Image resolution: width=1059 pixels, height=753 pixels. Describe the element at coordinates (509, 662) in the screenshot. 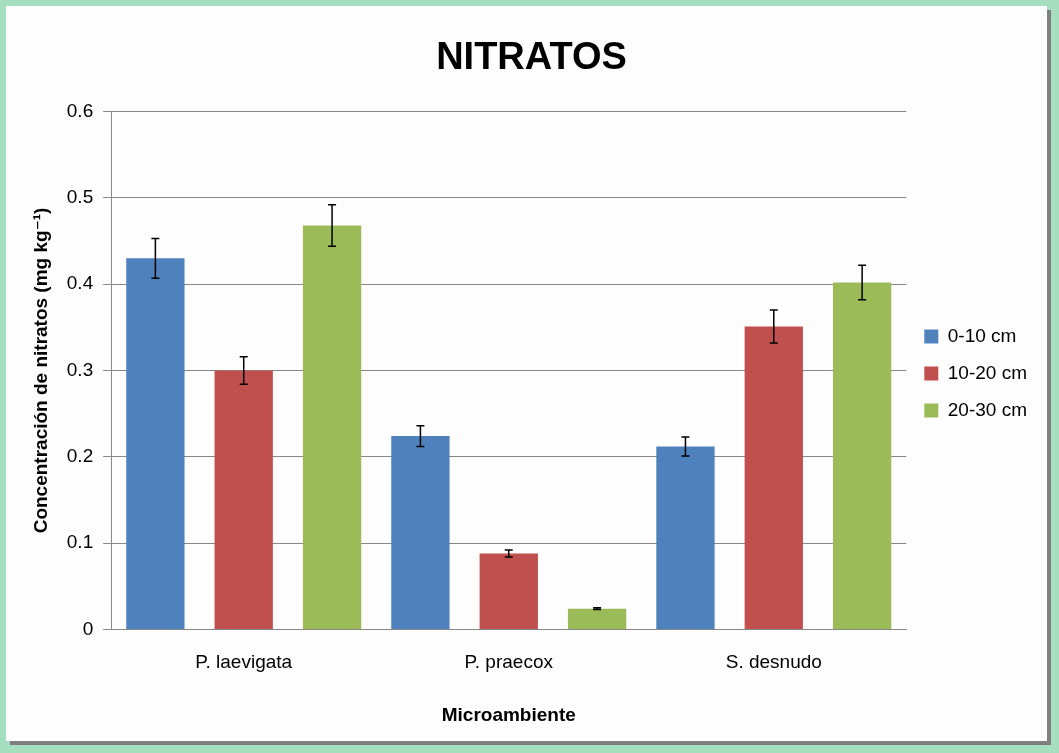

I see `x-tick-label: P. praecox` at that location.